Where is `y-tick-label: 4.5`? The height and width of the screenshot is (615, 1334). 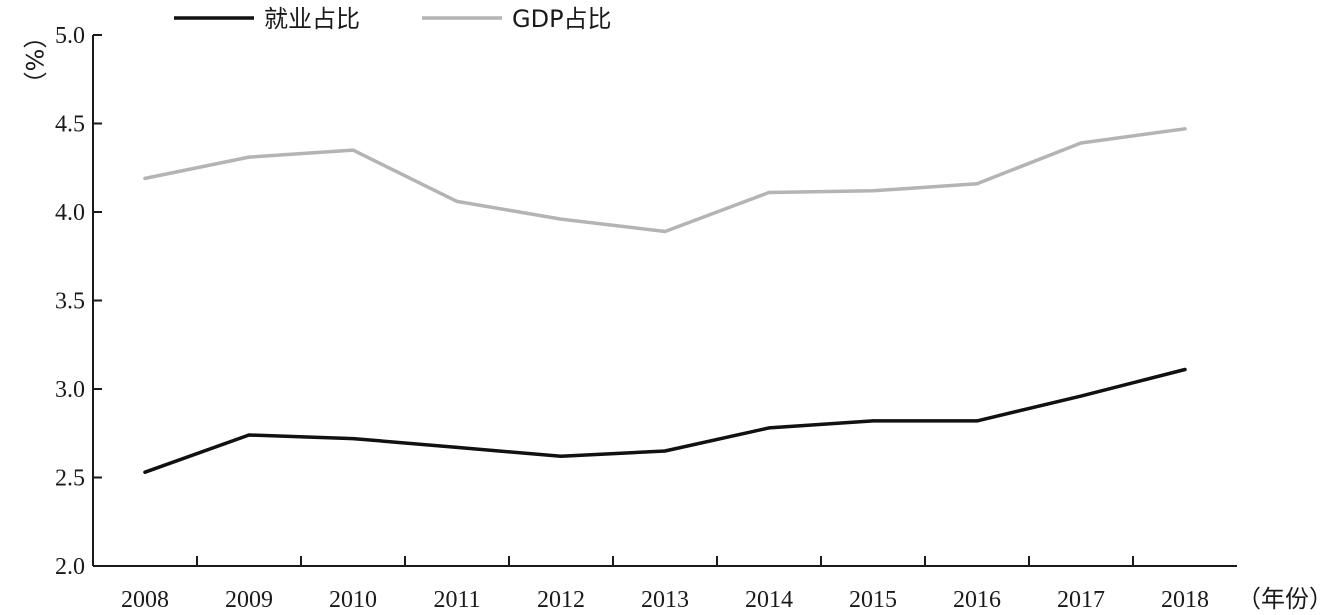
y-tick-label: 4.5 is located at coordinates (70, 125).